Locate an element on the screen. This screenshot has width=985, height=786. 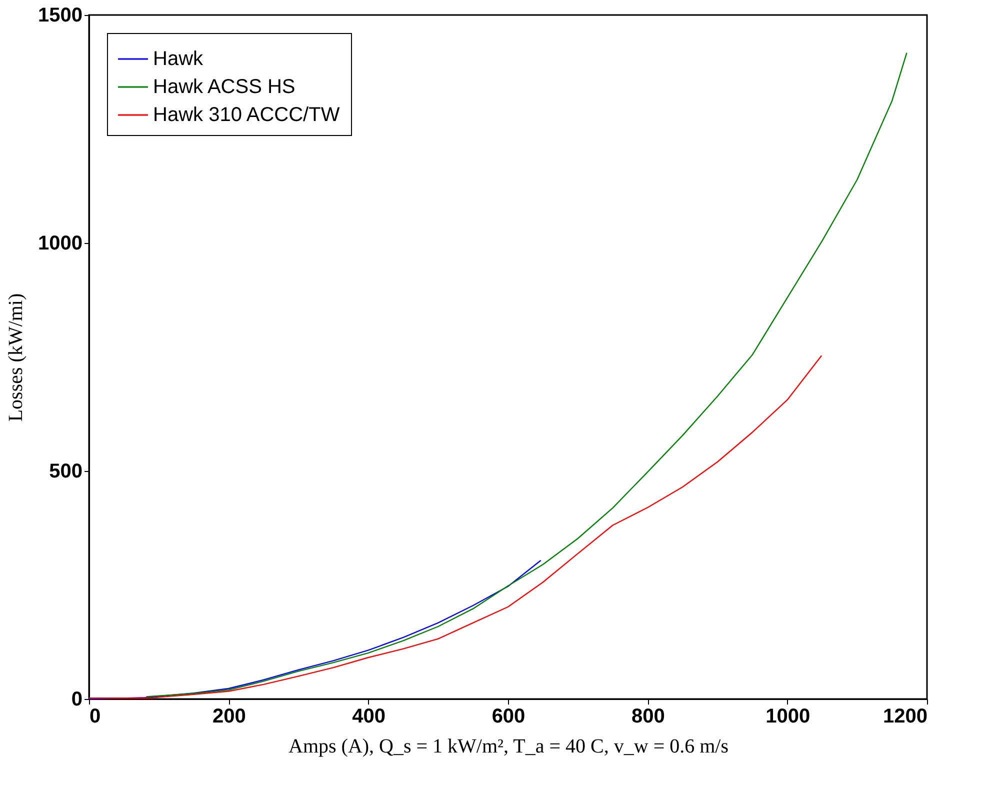
legend-label: Hawk 310 ACCC/TW is located at coordinates (246, 115).